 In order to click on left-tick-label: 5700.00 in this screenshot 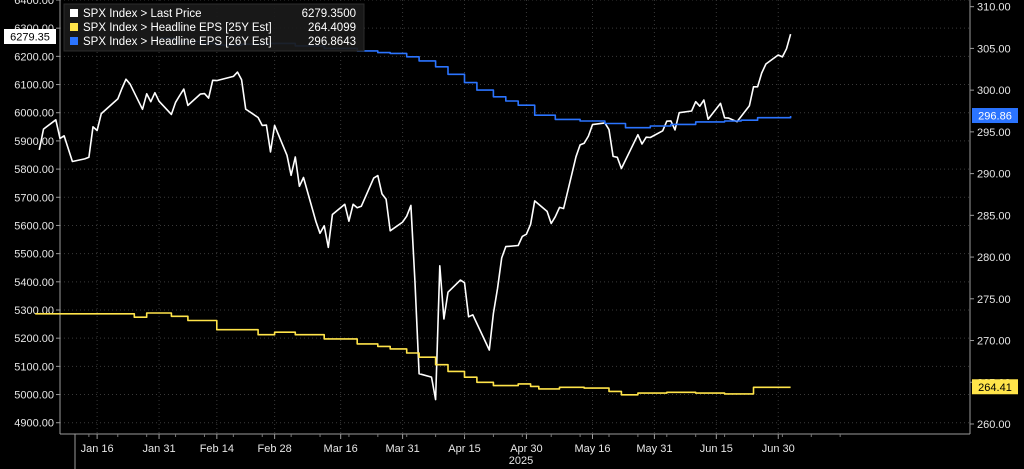, I will do `click(34, 198)`.